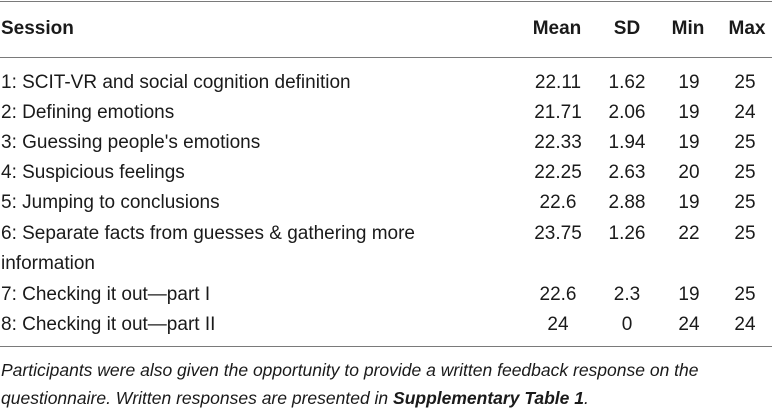  I want to click on table-bottom-rule, so click(386, 346).